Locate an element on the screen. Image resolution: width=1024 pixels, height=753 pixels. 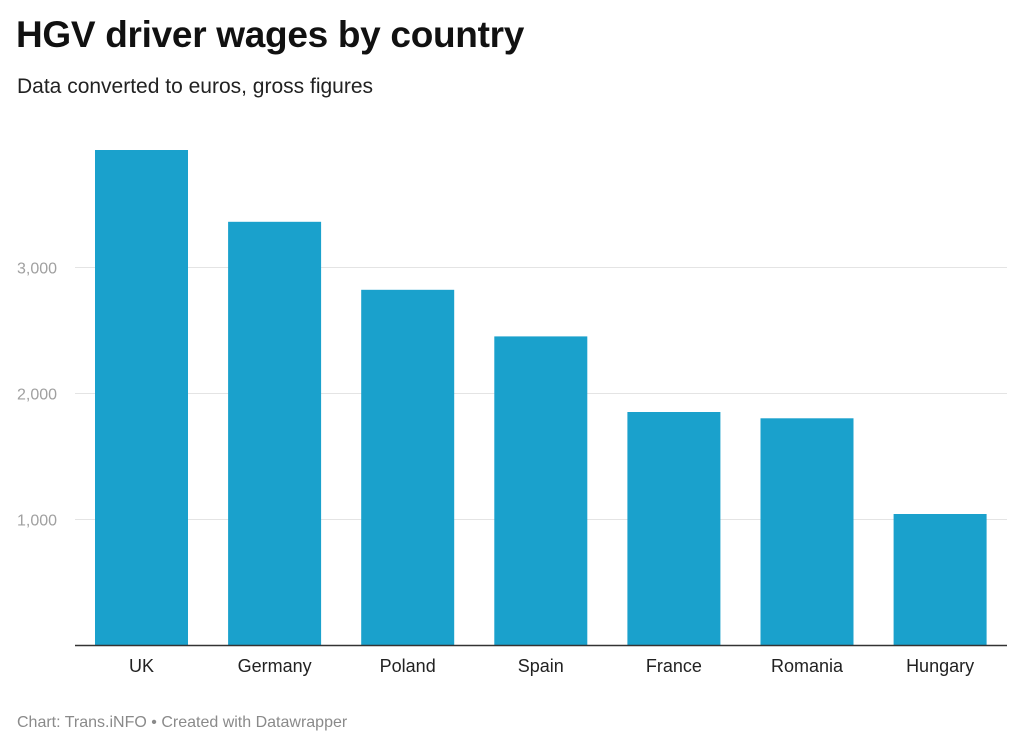
chart-subtitle: Data converted to euros, gross figures is located at coordinates (195, 86).